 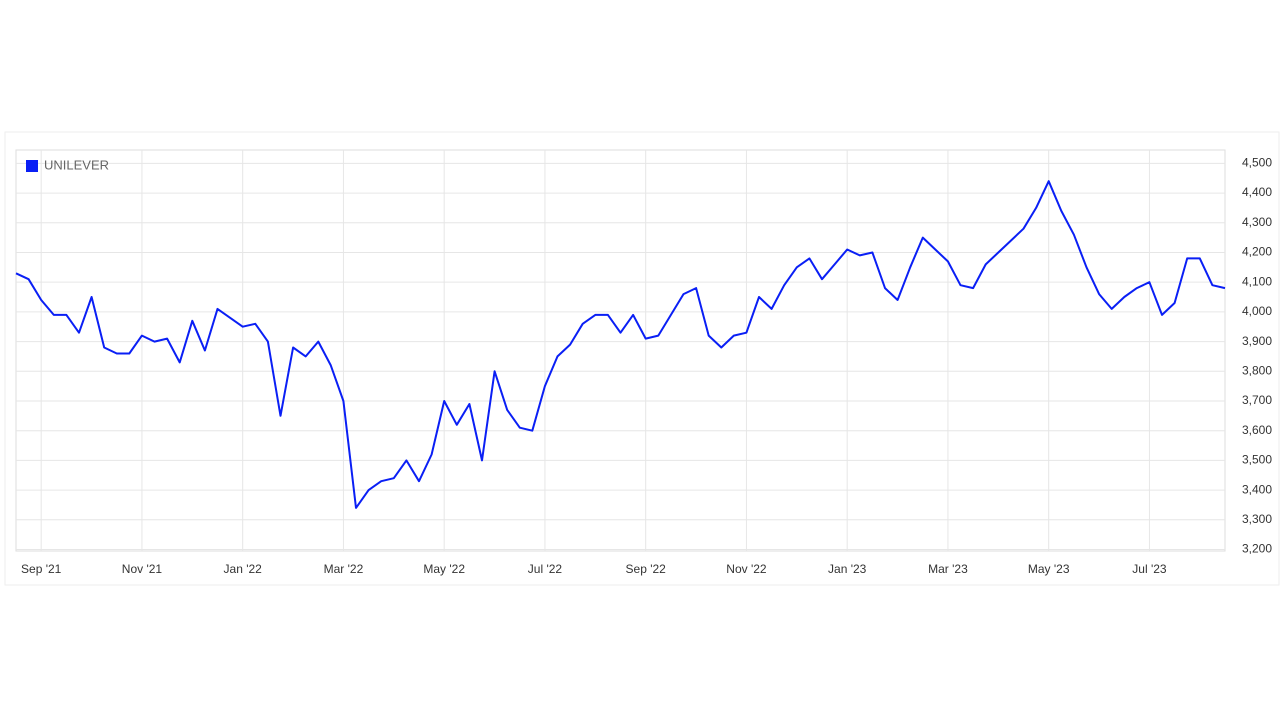 I want to click on y-tick-label: 3,700, so click(x=1257, y=400).